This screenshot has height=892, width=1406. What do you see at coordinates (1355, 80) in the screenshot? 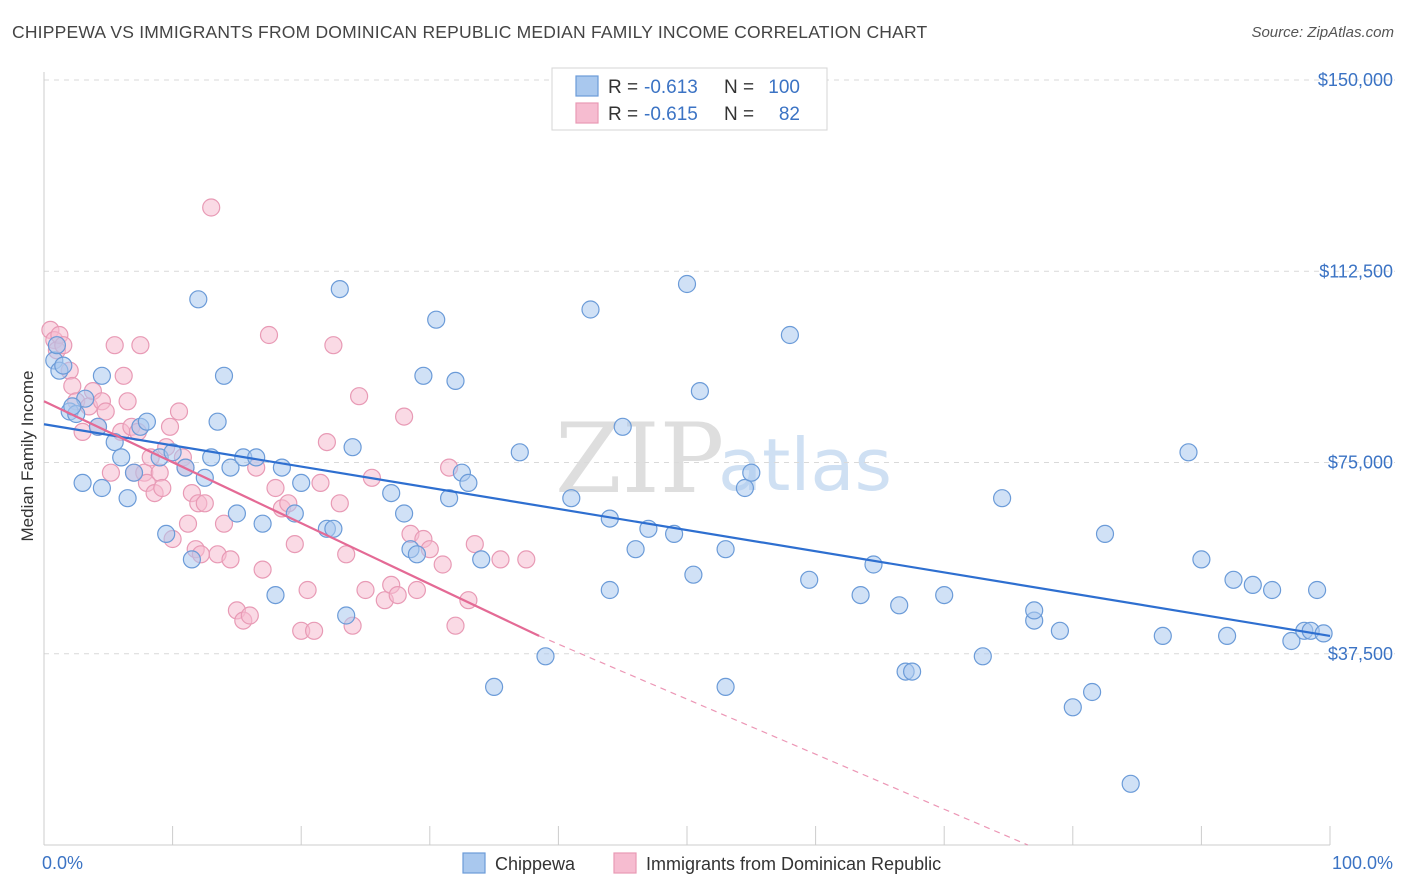
I see `y-tick-label-3: $150,000` at bounding box center [1355, 80].